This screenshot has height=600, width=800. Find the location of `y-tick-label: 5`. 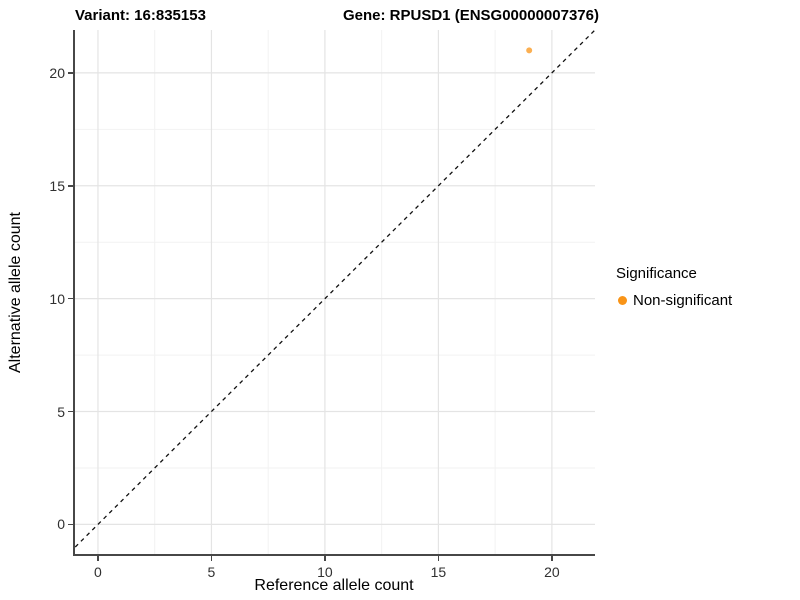

y-tick-label: 5 is located at coordinates (61, 411).